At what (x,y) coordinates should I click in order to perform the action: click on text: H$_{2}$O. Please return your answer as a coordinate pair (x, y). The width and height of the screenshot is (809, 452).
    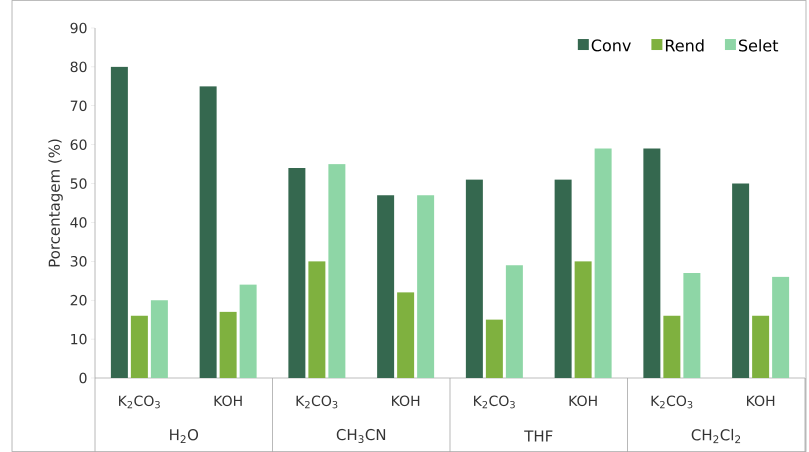
    Looking at the image, I should click on (184, 436).